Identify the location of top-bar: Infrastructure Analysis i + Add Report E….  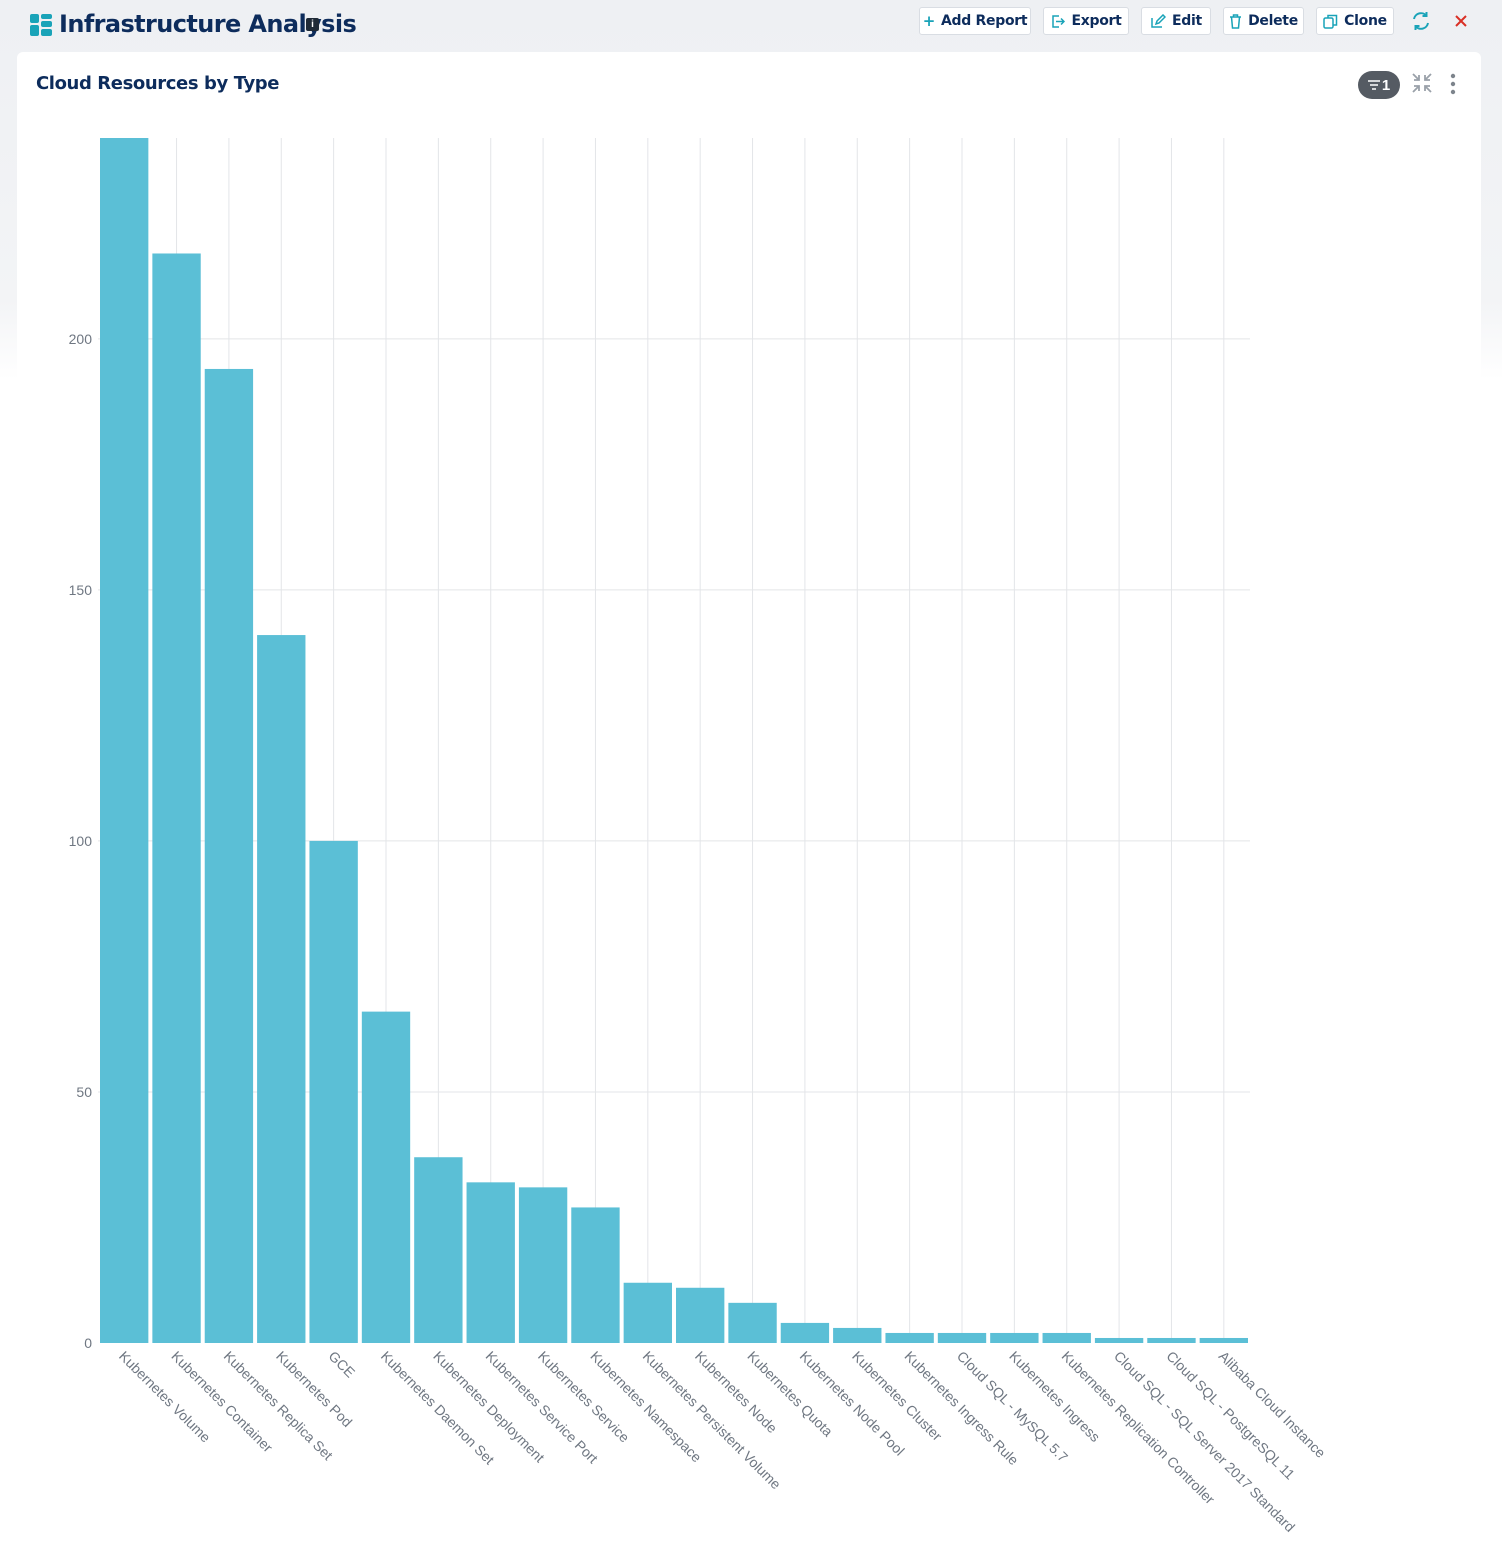
(751, 25).